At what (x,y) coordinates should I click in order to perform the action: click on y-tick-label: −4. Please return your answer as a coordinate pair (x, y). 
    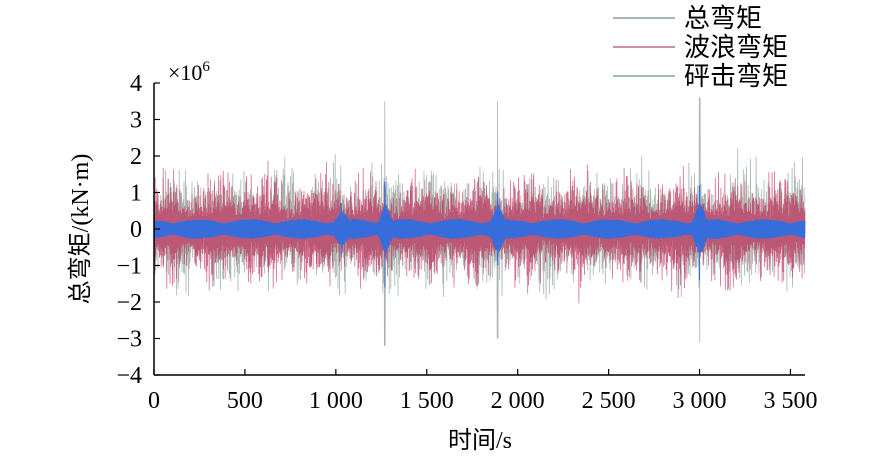
    Looking at the image, I should click on (129, 376).